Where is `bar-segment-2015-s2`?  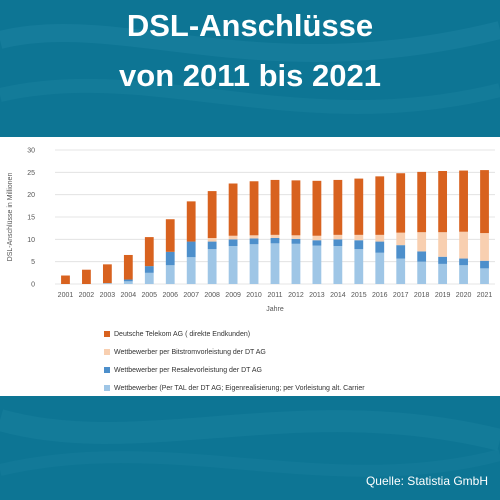
bar-segment-2015-s2 is located at coordinates (359, 237).